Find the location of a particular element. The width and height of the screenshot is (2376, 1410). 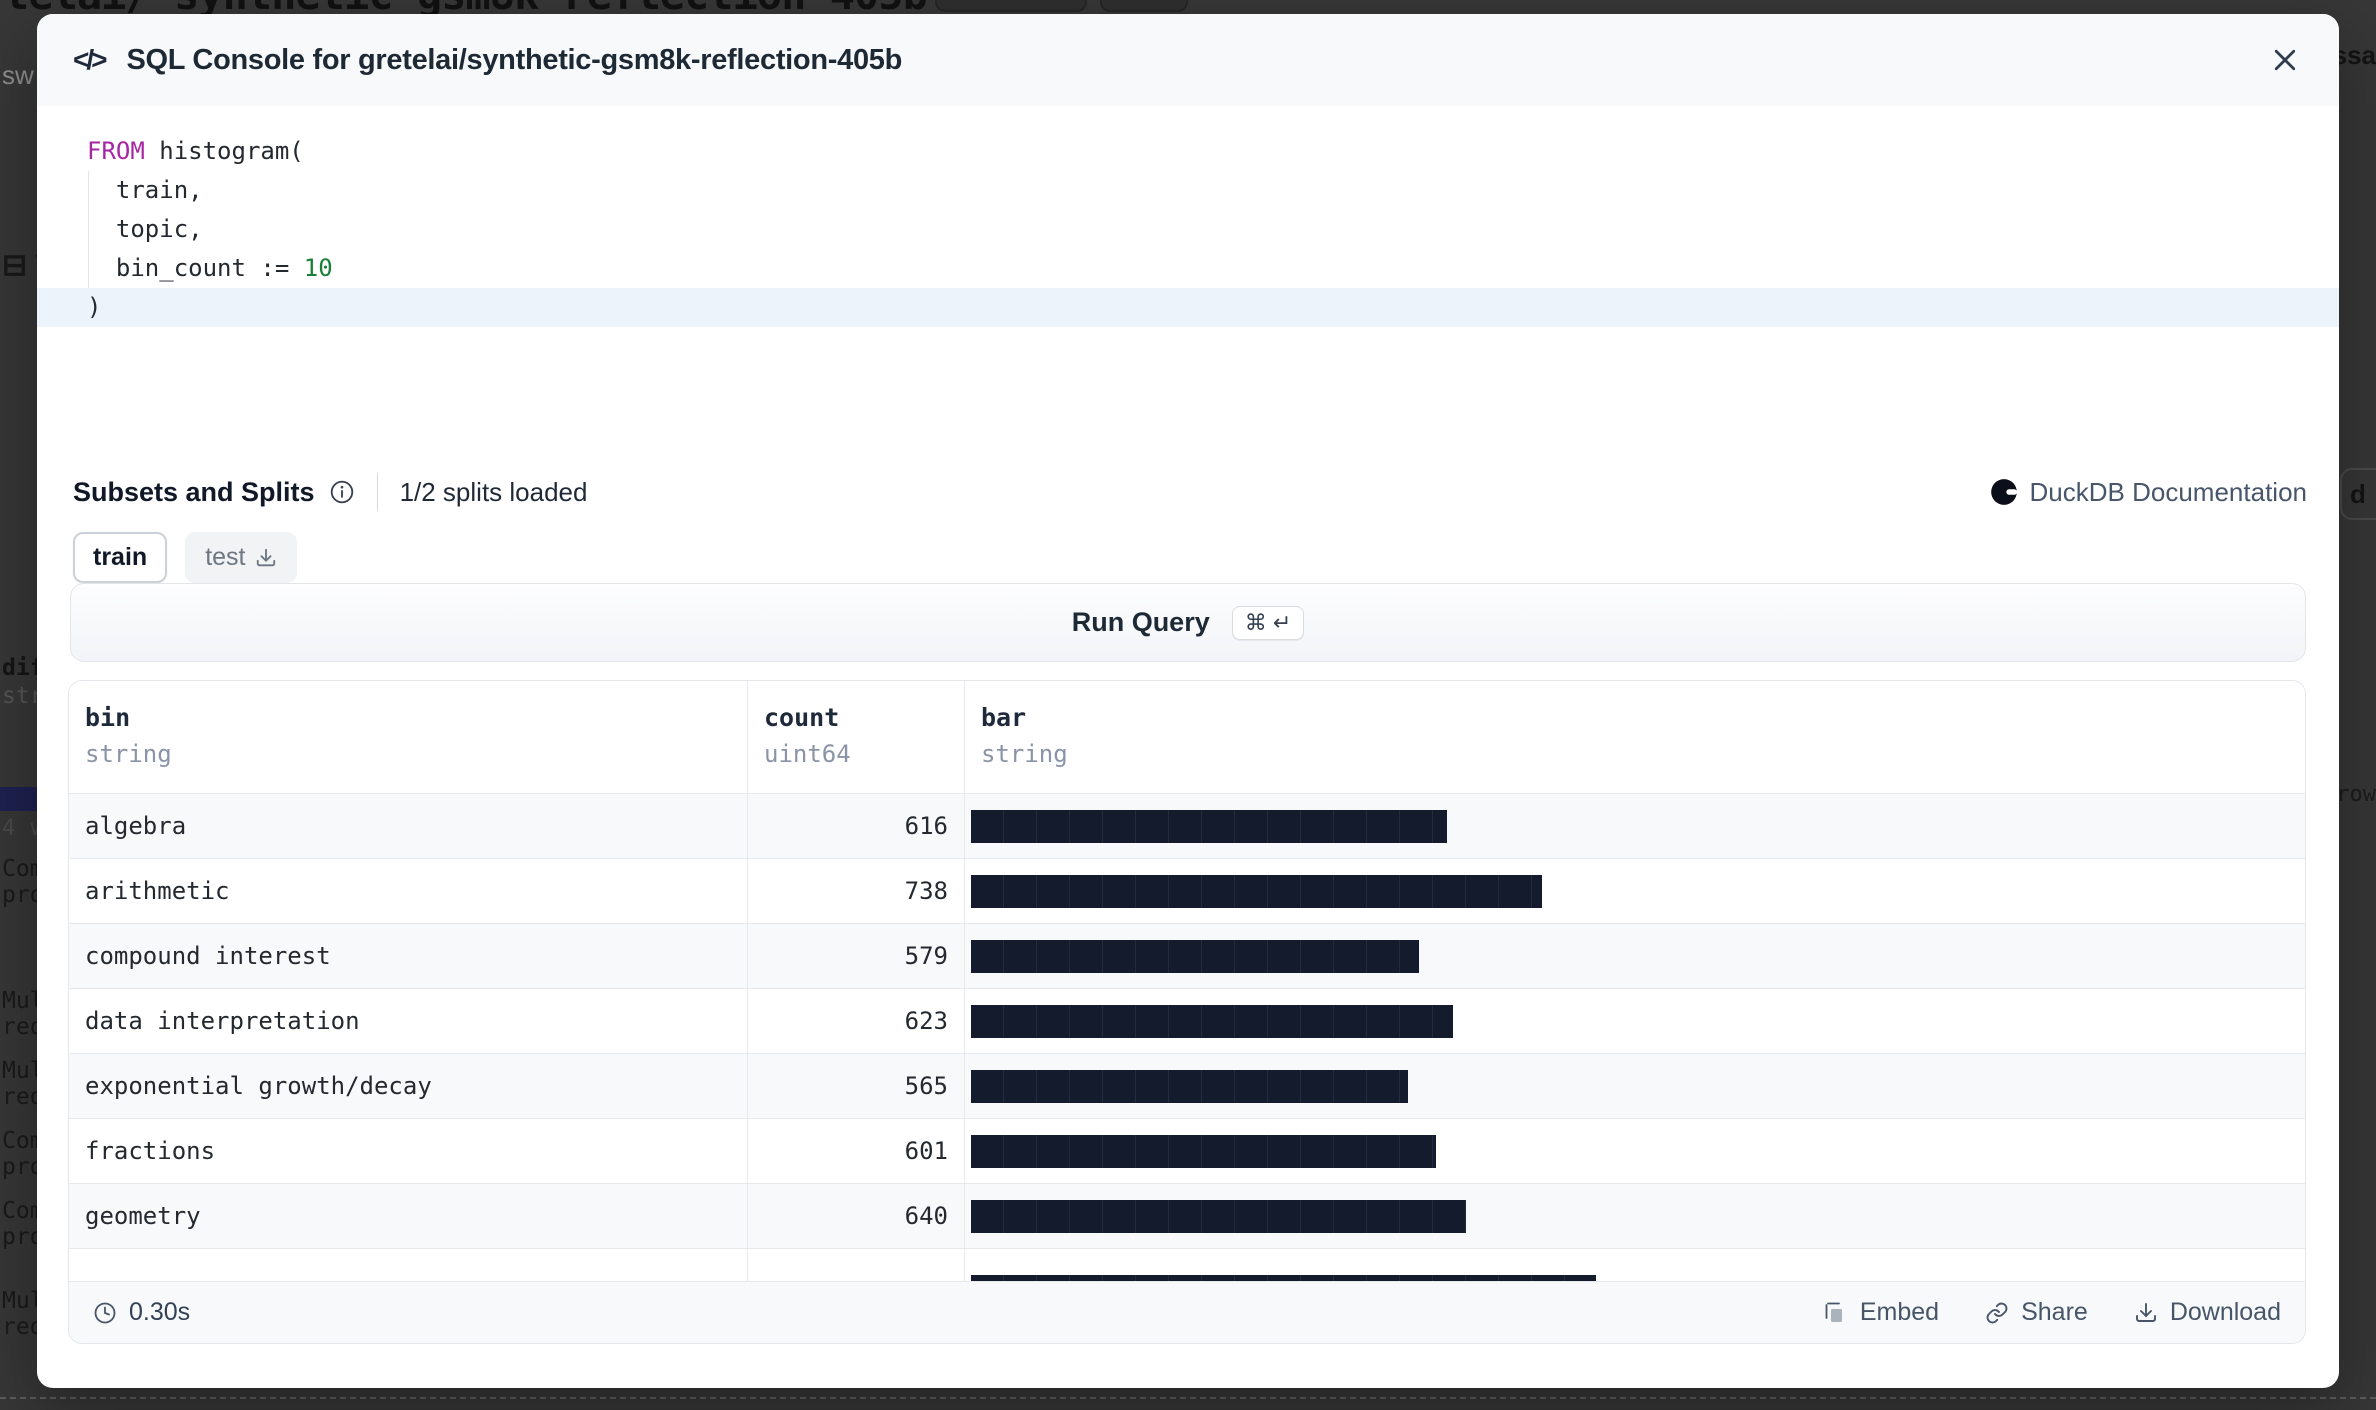

code-icon: </> is located at coordinates (90, 59).